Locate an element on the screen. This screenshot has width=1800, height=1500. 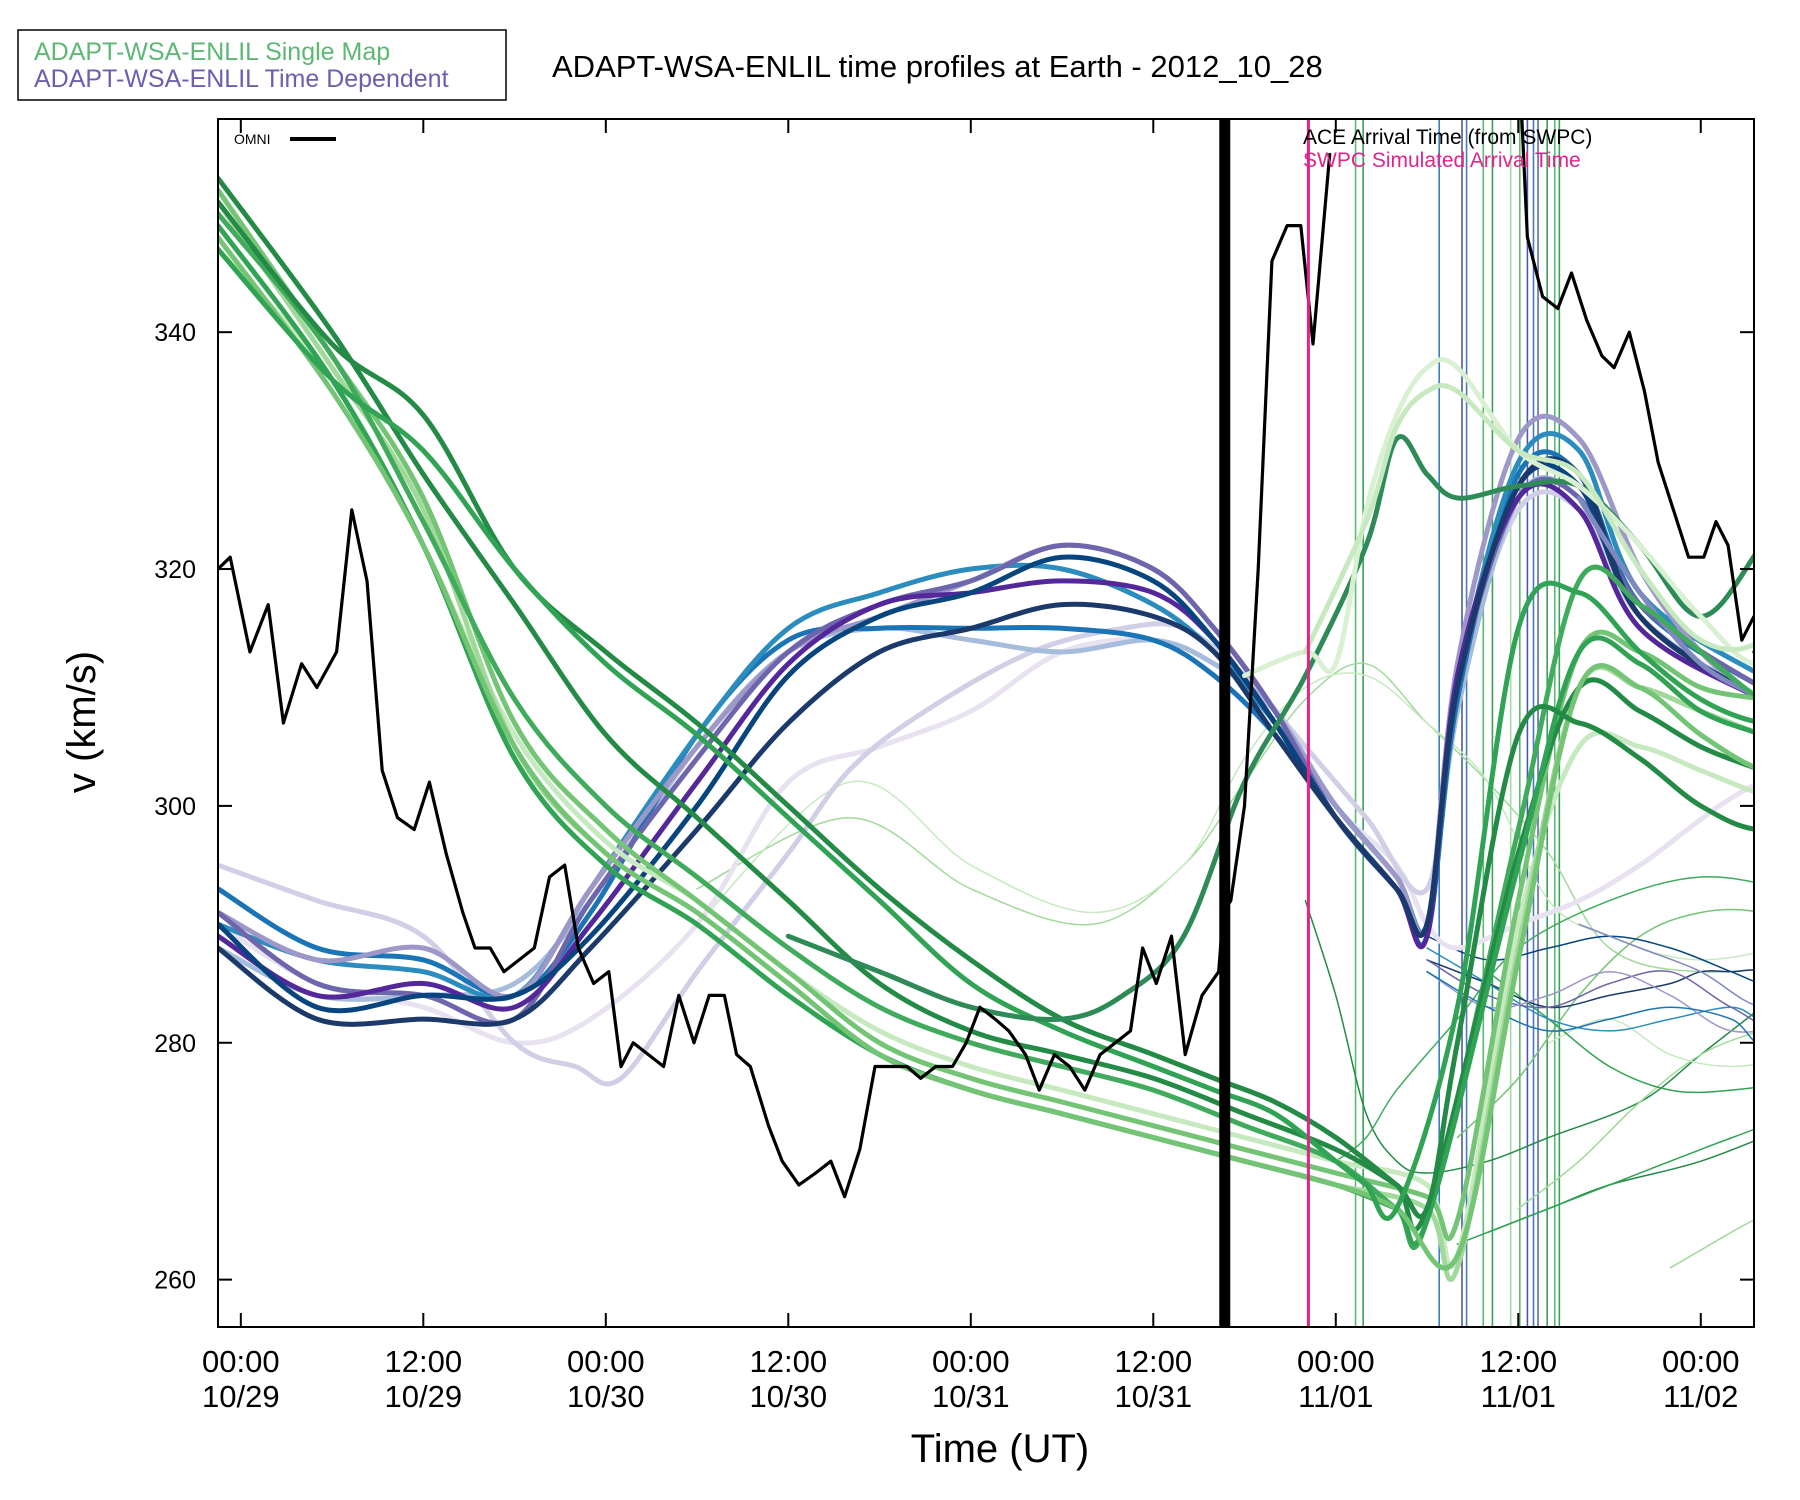
x-tick-date-5: 10/31 is located at coordinates (1153, 1396).